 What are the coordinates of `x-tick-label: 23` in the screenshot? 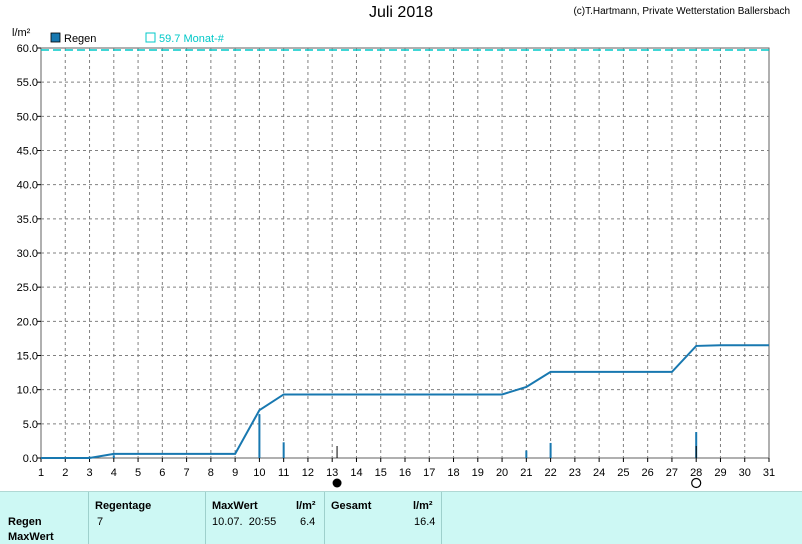 It's located at (575, 473).